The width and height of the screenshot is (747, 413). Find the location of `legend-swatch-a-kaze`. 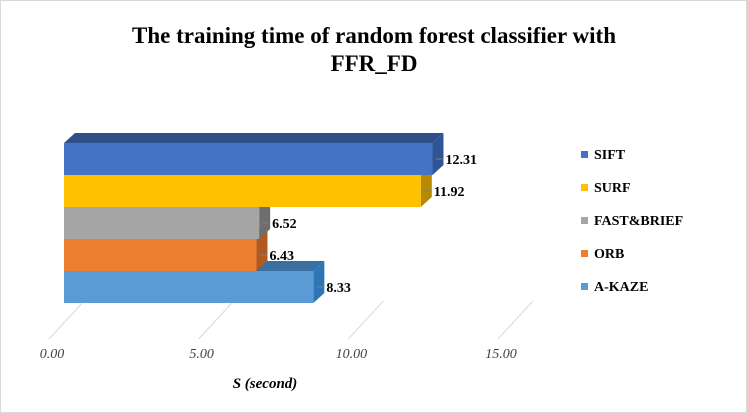

legend-swatch-a-kaze is located at coordinates (584, 286).